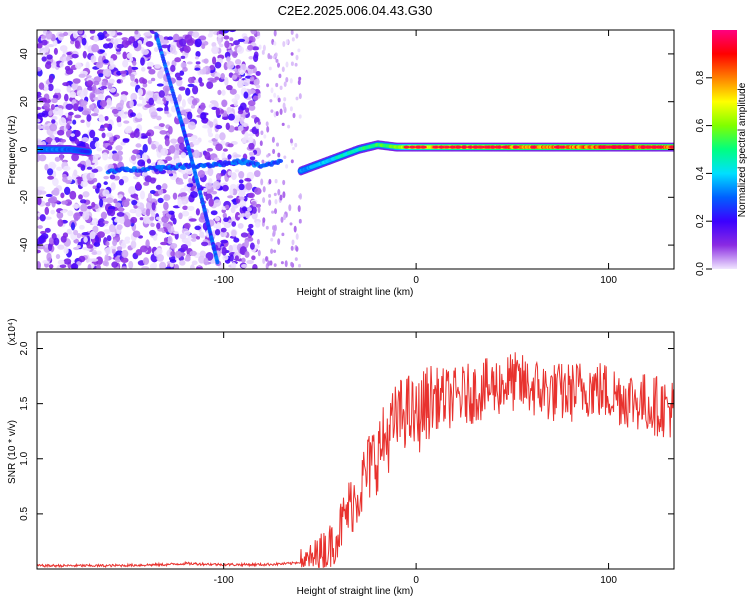  What do you see at coordinates (608, 280) in the screenshot?
I see `x-tick-label: 100` at bounding box center [608, 280].